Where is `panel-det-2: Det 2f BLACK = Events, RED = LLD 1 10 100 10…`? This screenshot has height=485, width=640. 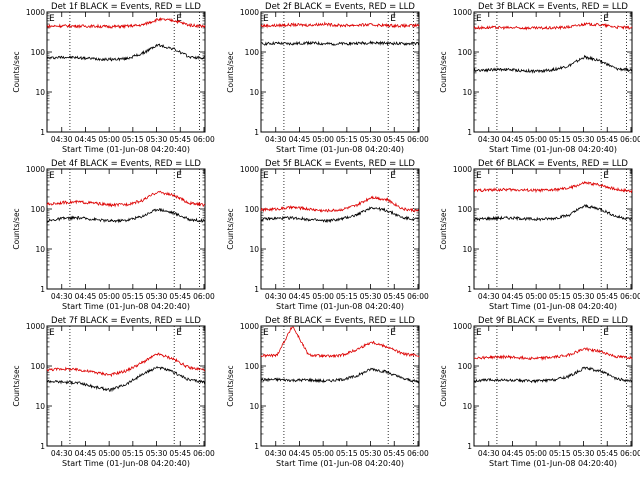 panel-det-2: Det 2f BLACK = Events, RED = LLD 1 10 100 10… is located at coordinates (327, 78).